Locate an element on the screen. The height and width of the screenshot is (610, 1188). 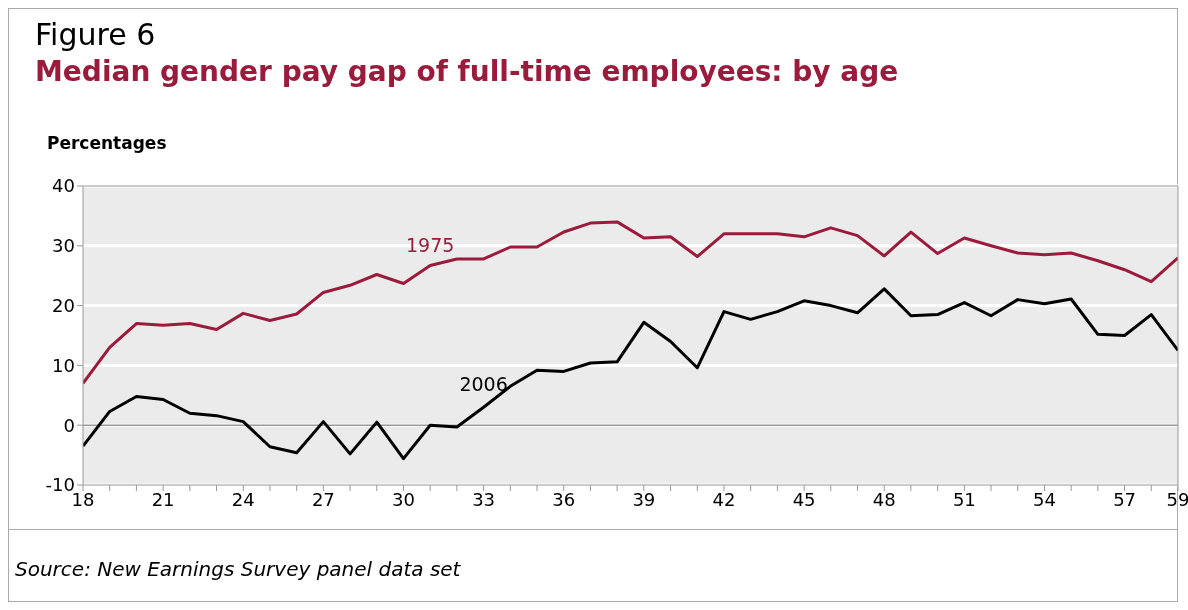
x-tick-label: 39 is located at coordinates (644, 499).